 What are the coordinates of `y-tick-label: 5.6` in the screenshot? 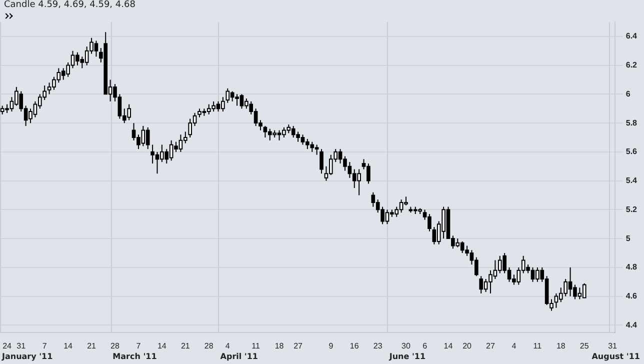 It's located at (632, 151).